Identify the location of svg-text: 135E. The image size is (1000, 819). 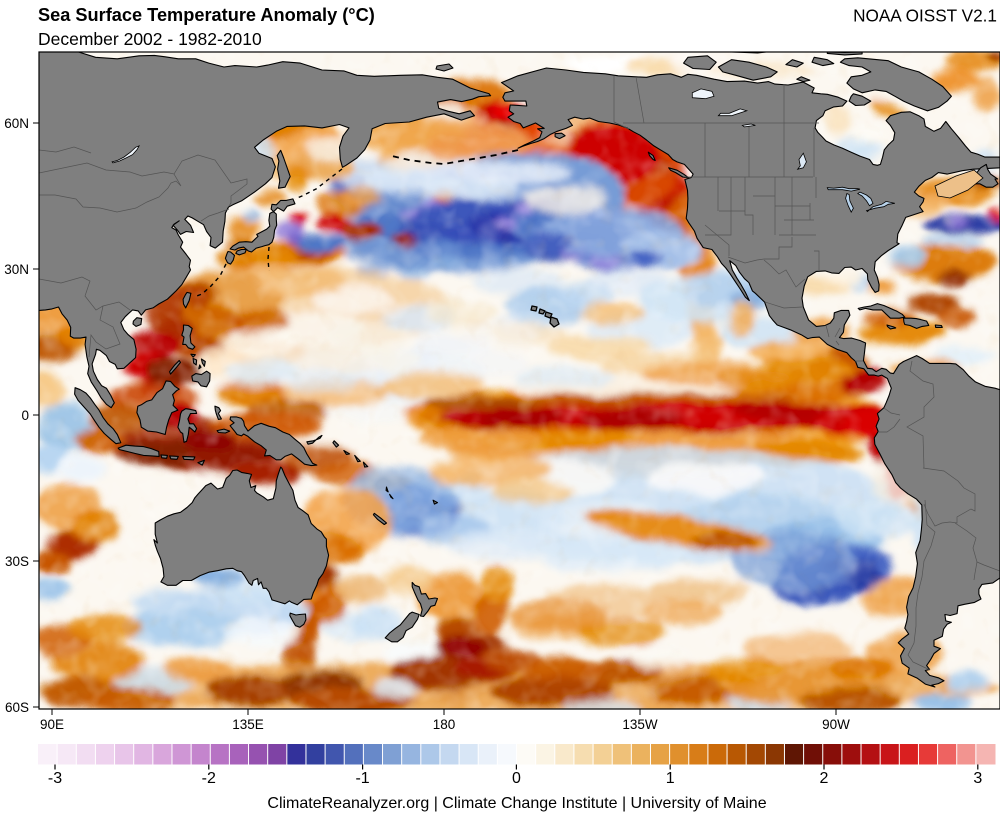
(248, 724).